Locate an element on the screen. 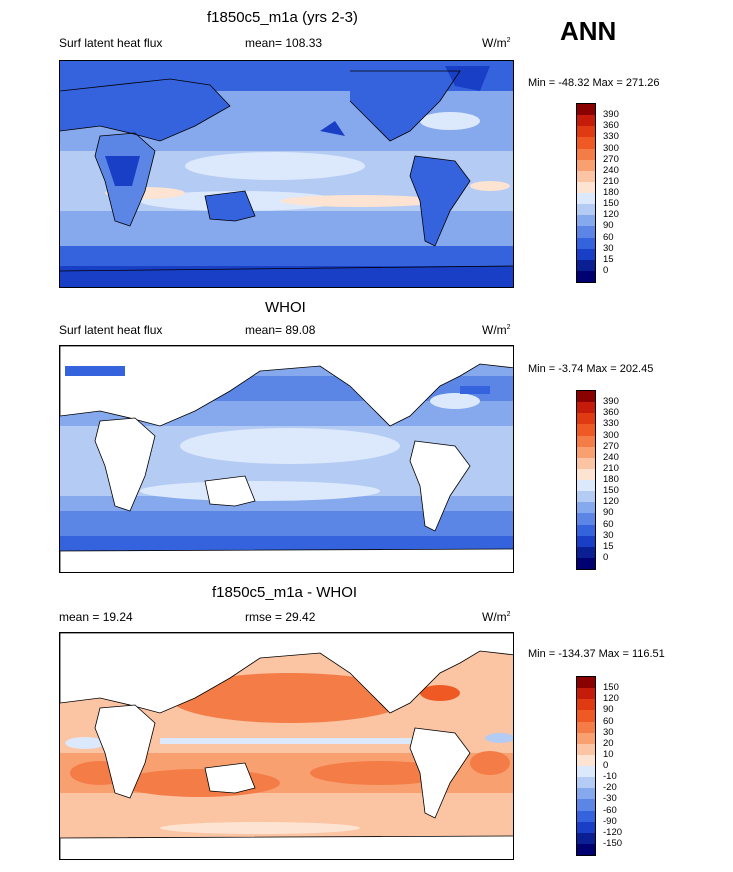 The width and height of the screenshot is (733, 872). panel-2-minmax: Min = -3.74 Max = 202.45 is located at coordinates (591, 369).